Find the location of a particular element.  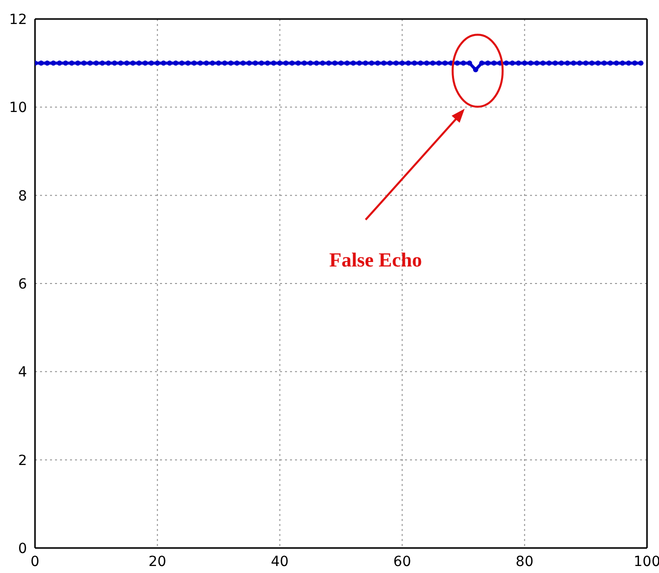

y-tick-label: 12 is located at coordinates (18, 20).